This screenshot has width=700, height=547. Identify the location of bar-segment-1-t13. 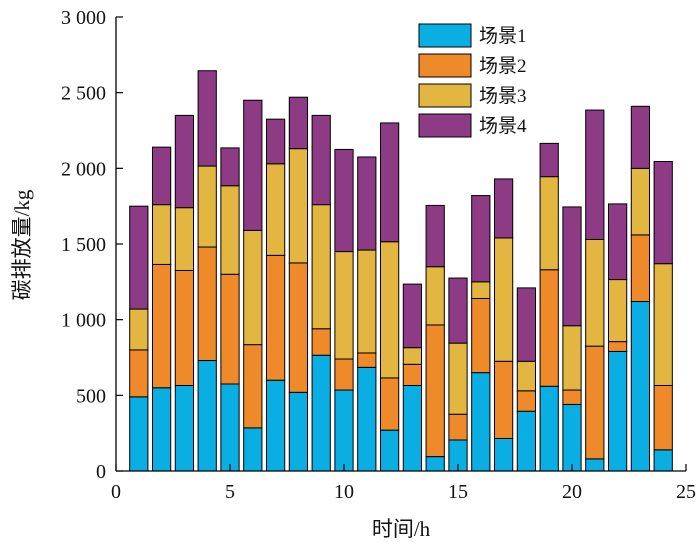
(412, 428).